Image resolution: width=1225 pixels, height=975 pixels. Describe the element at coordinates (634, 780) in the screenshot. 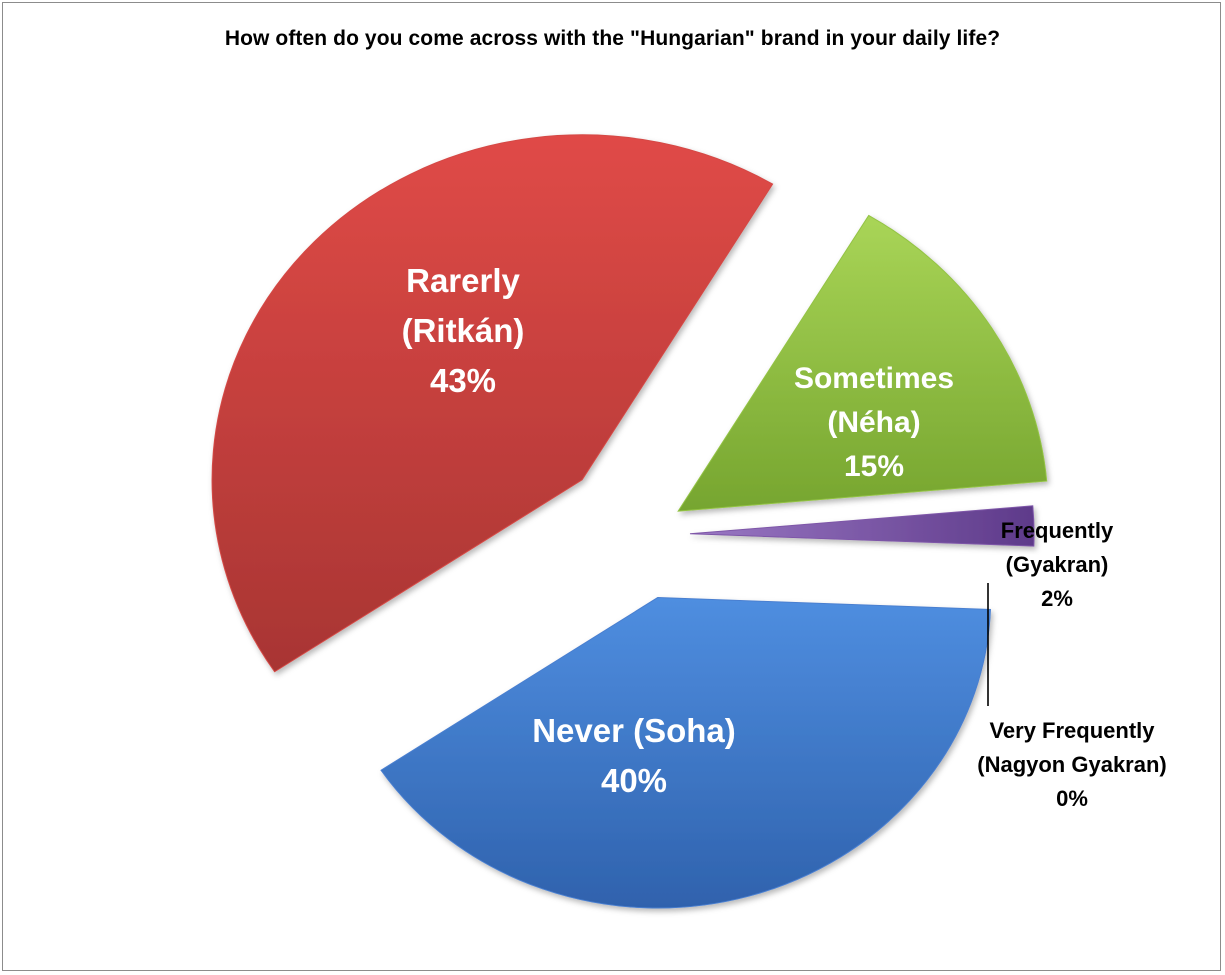

I see `slice-value-label: 40%` at that location.